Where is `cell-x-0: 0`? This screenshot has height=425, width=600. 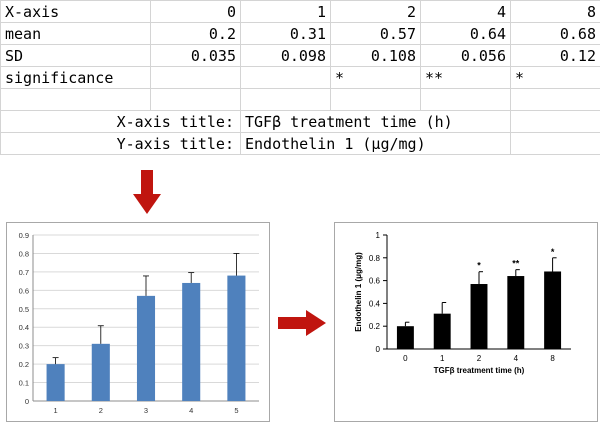 cell-x-0: 0 is located at coordinates (196, 12).